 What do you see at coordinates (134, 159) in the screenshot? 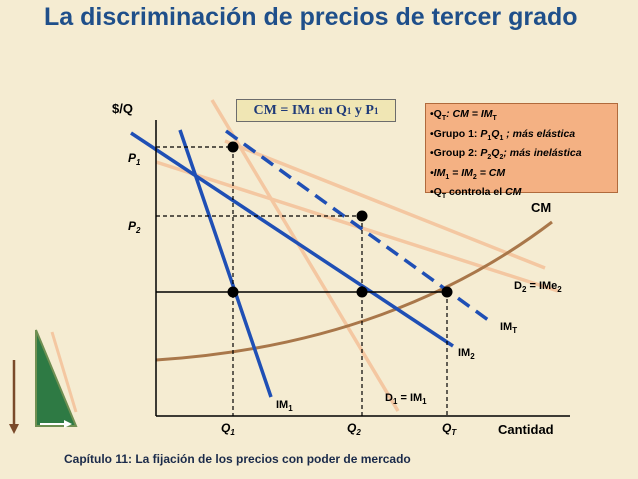
I see `p1-label: P1` at bounding box center [134, 159].